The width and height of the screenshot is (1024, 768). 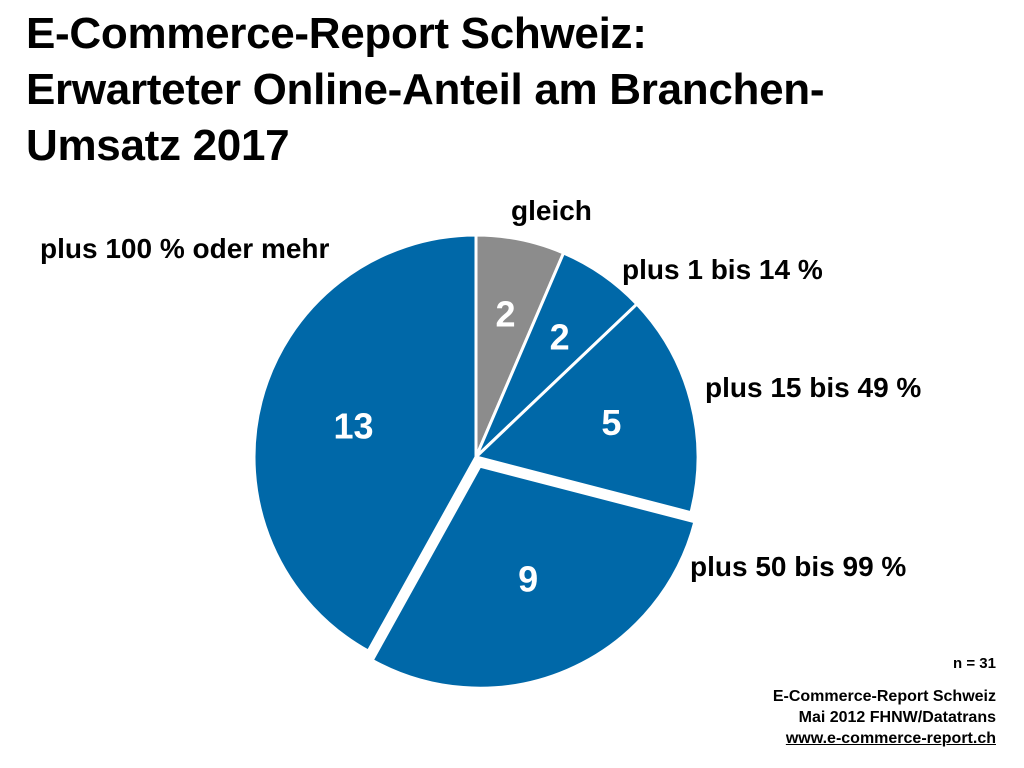 What do you see at coordinates (425, 89) in the screenshot?
I see `chart-title-line-2: Erwarteter Online-Anteil am Branchen-` at bounding box center [425, 89].